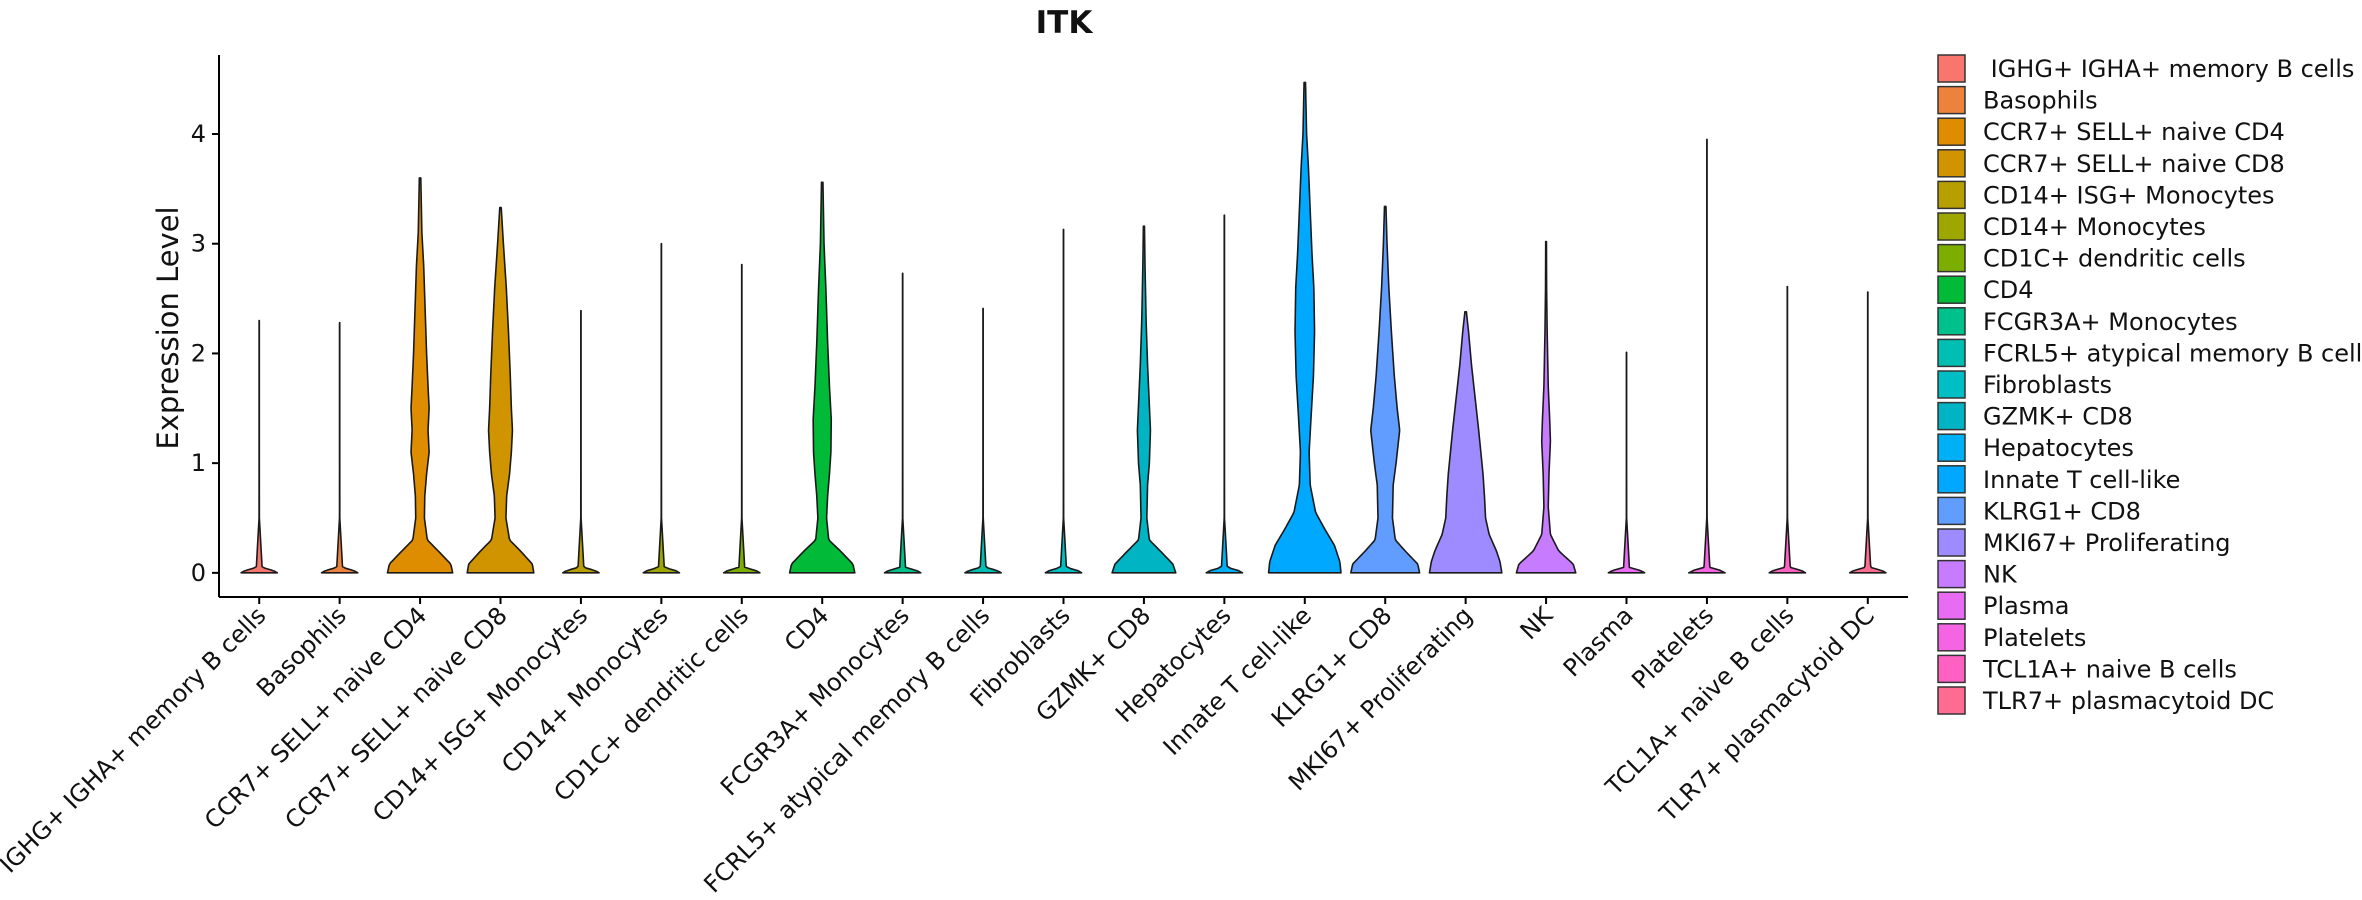 The height and width of the screenshot is (900, 2362). I want to click on legend-label: Fibroblasts, so click(2047, 385).